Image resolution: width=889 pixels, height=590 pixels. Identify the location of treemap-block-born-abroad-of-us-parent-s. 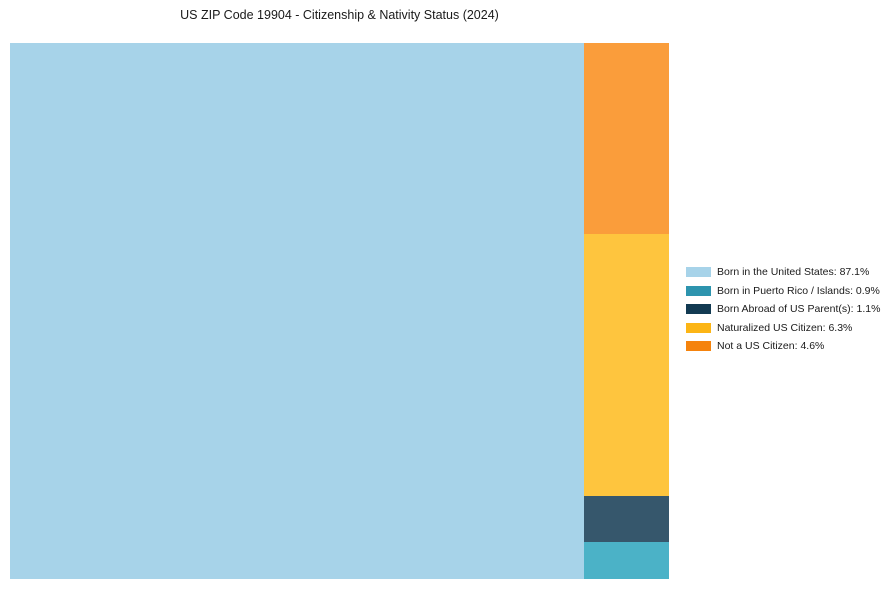
(626, 518).